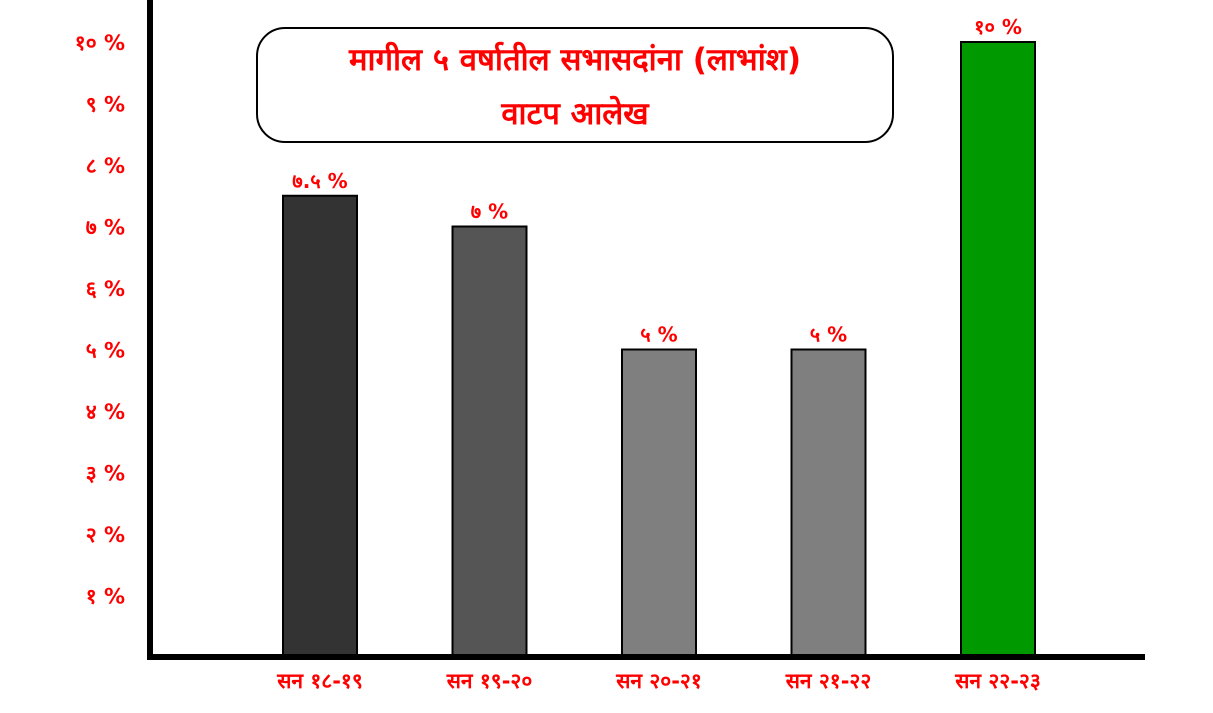  What do you see at coordinates (489, 681) in the screenshot?
I see `x-tick-label: सन १९-२०` at bounding box center [489, 681].